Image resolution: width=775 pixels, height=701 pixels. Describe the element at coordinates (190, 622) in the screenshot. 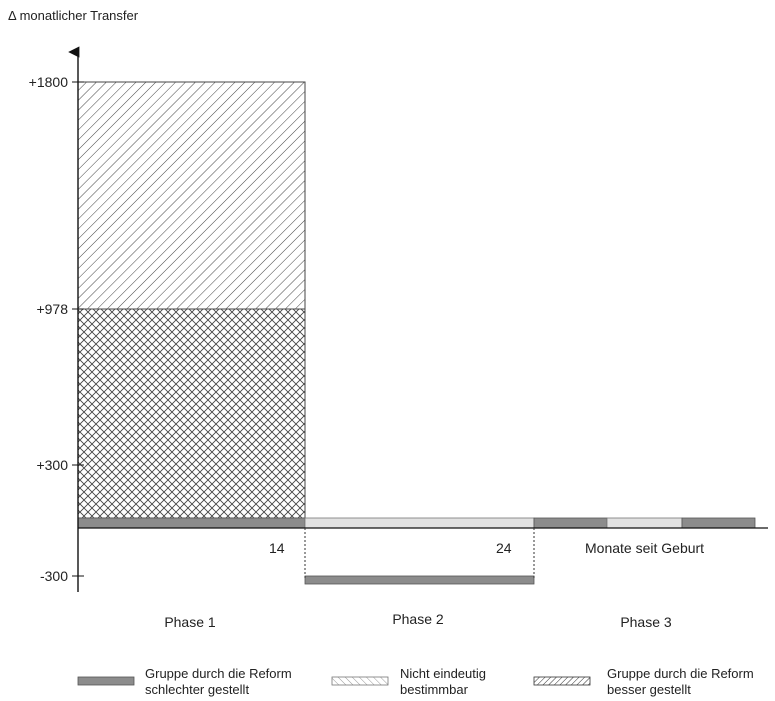

I see `phase-label-1: Phase 1` at that location.